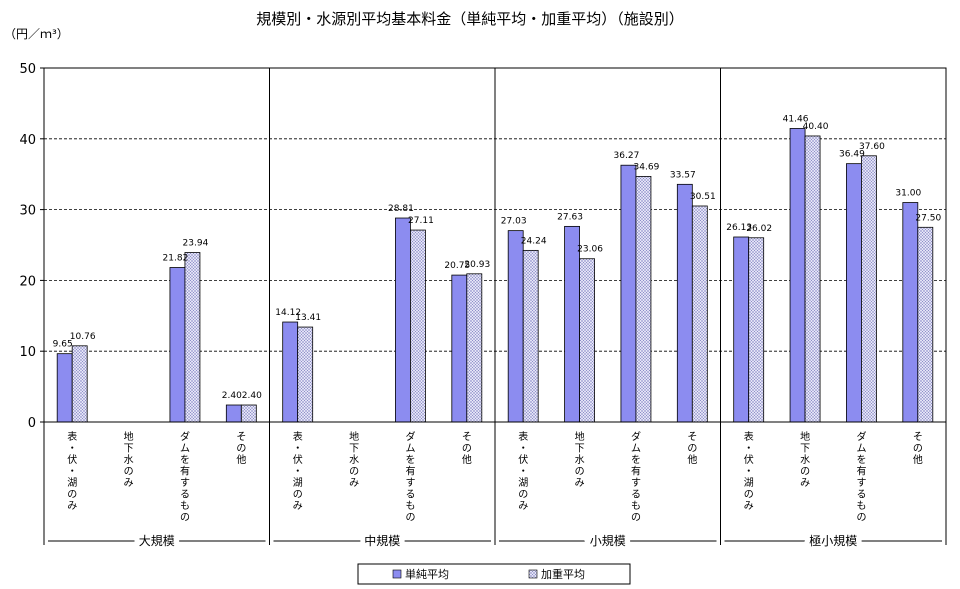  Describe the element at coordinates (185, 471) in the screenshot. I see `category-label-char: 有` at that location.